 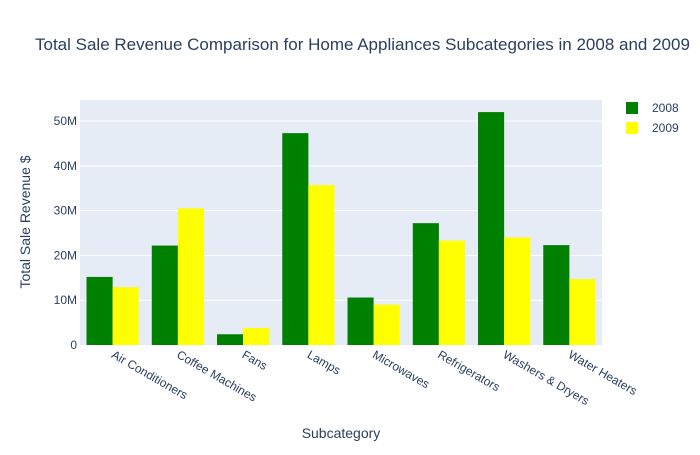 I want to click on y-tick-label: 0, so click(x=73, y=345).